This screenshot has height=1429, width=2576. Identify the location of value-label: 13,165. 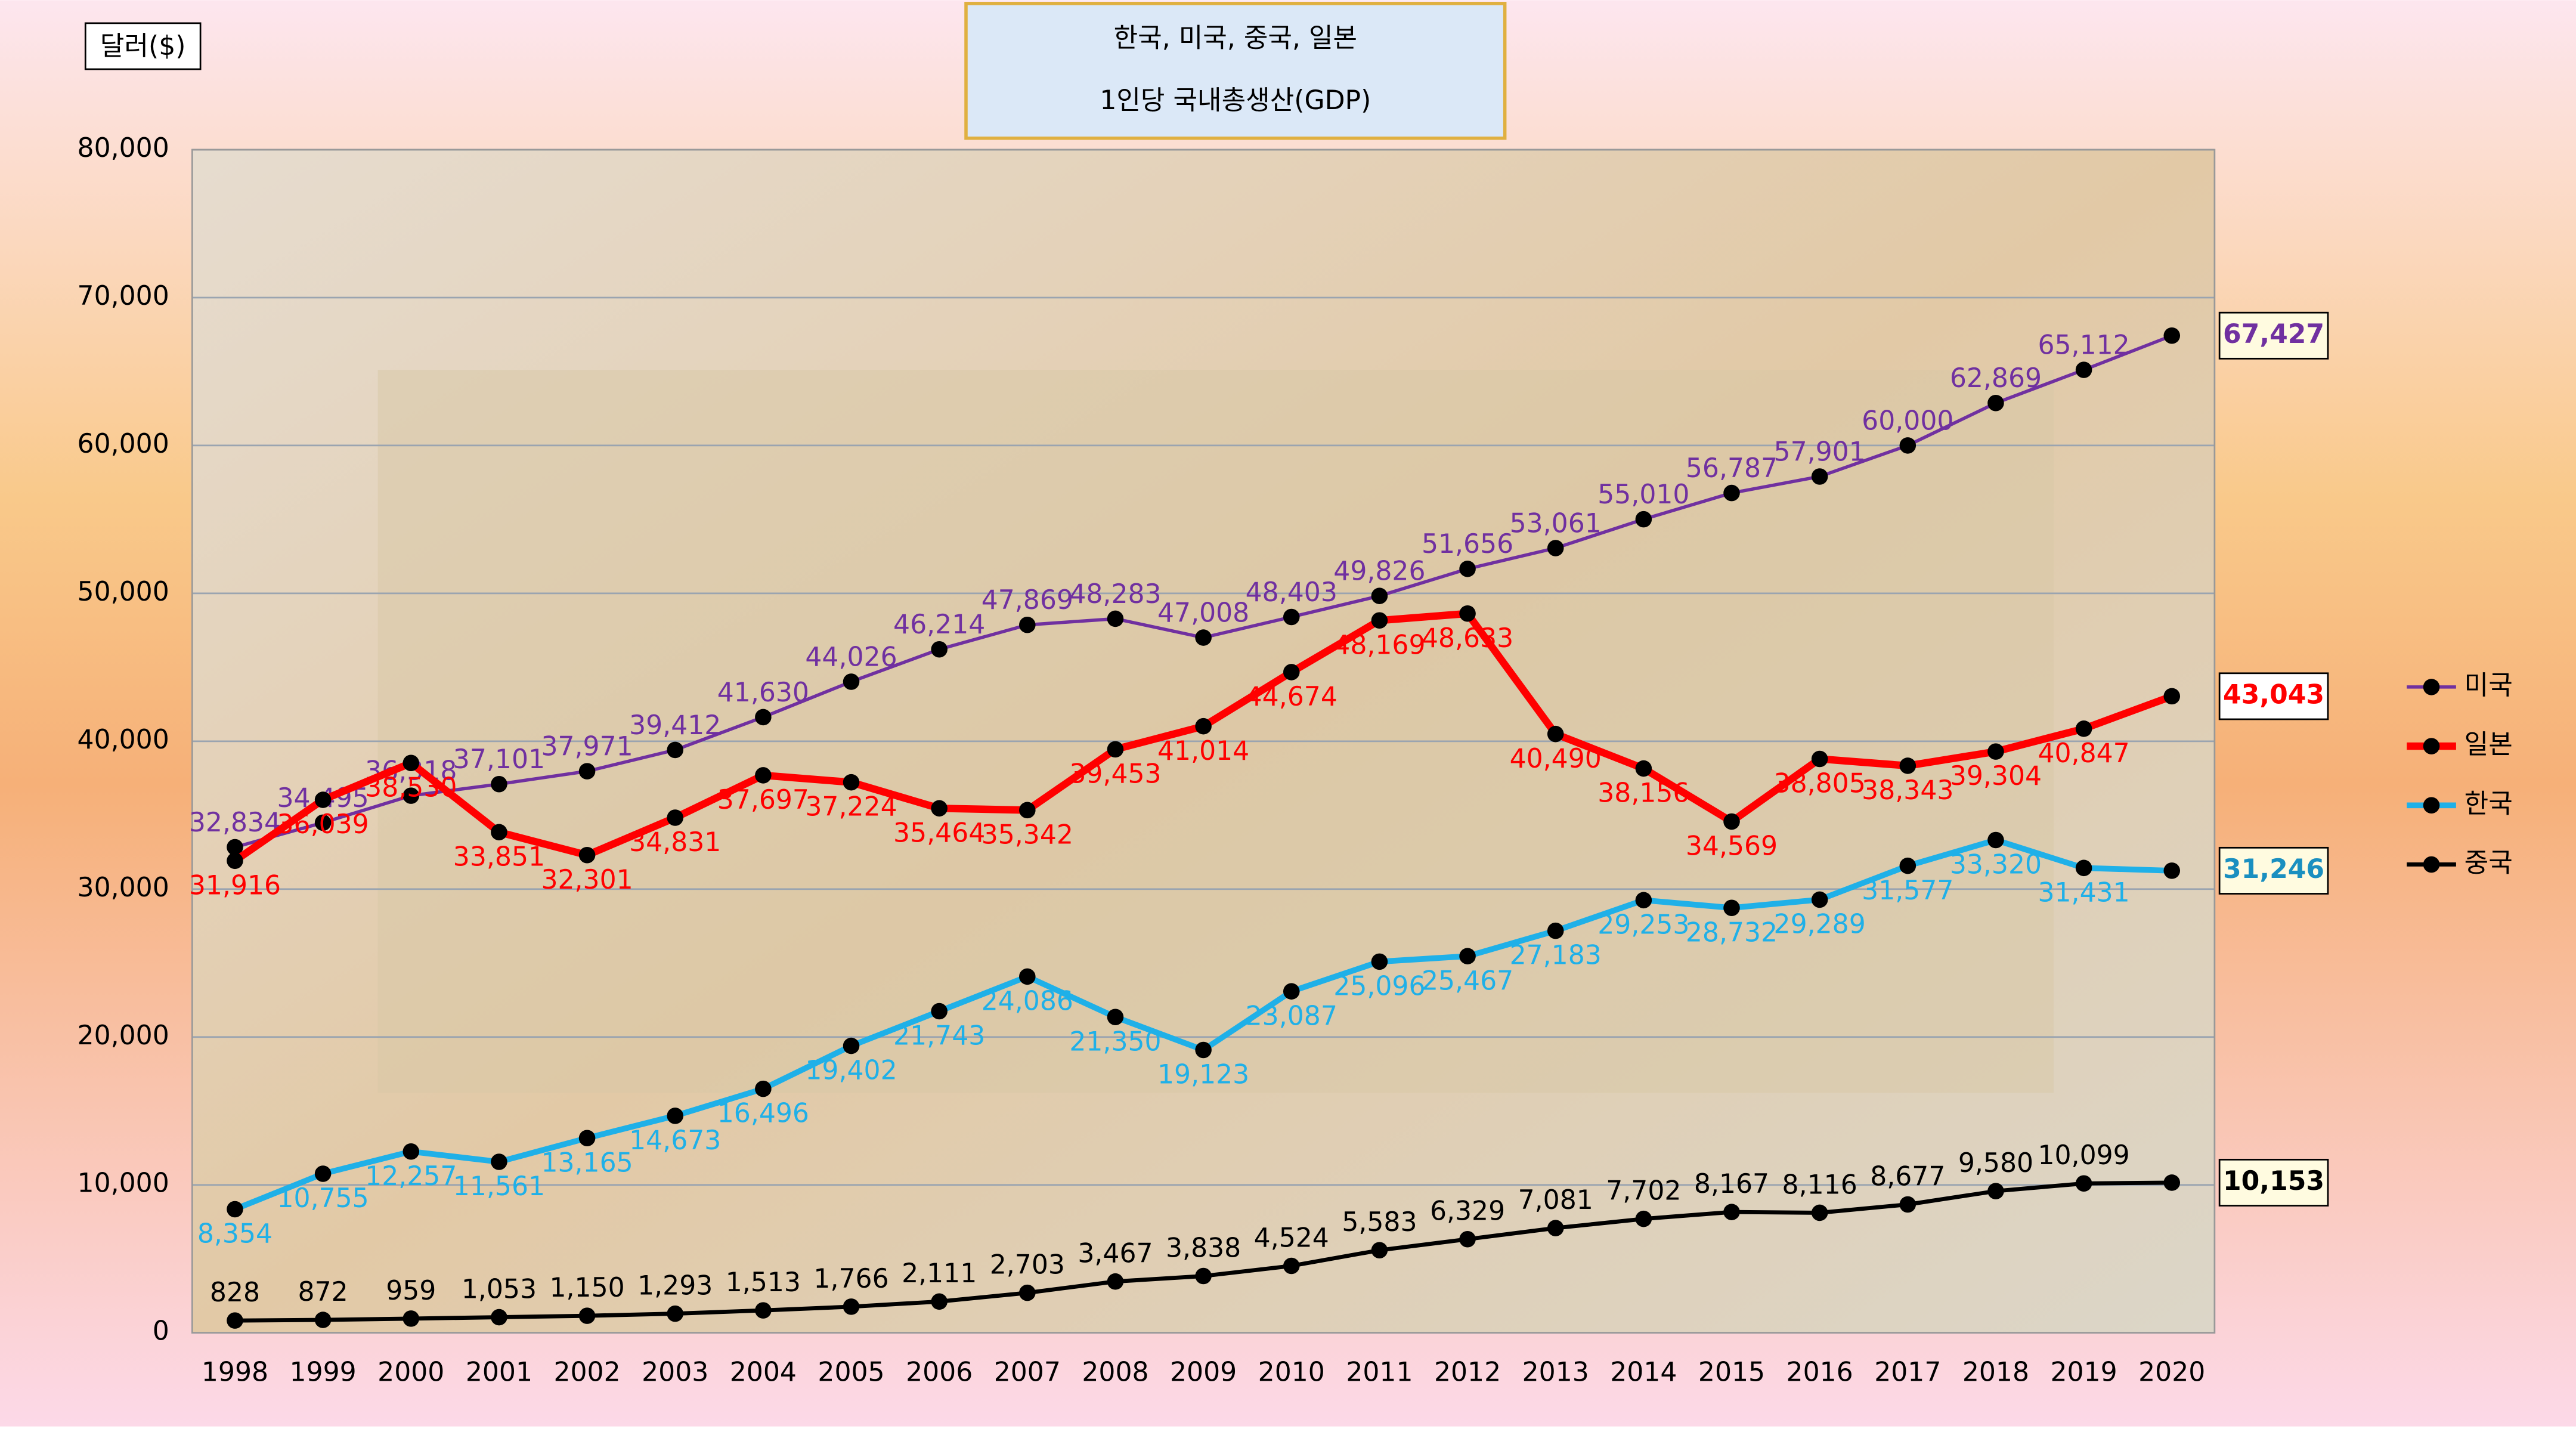
(587, 1162).